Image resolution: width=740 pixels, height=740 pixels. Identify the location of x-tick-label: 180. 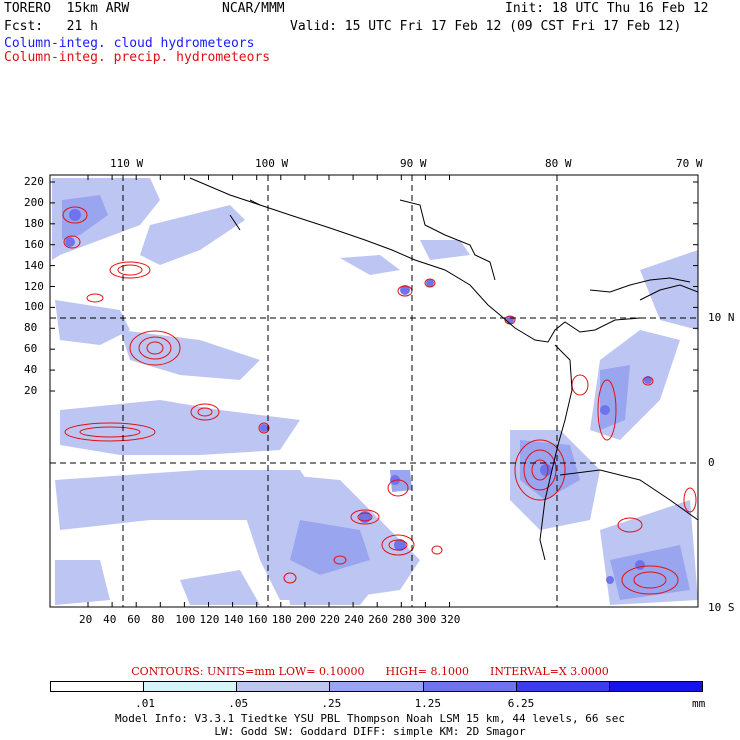
(281, 619).